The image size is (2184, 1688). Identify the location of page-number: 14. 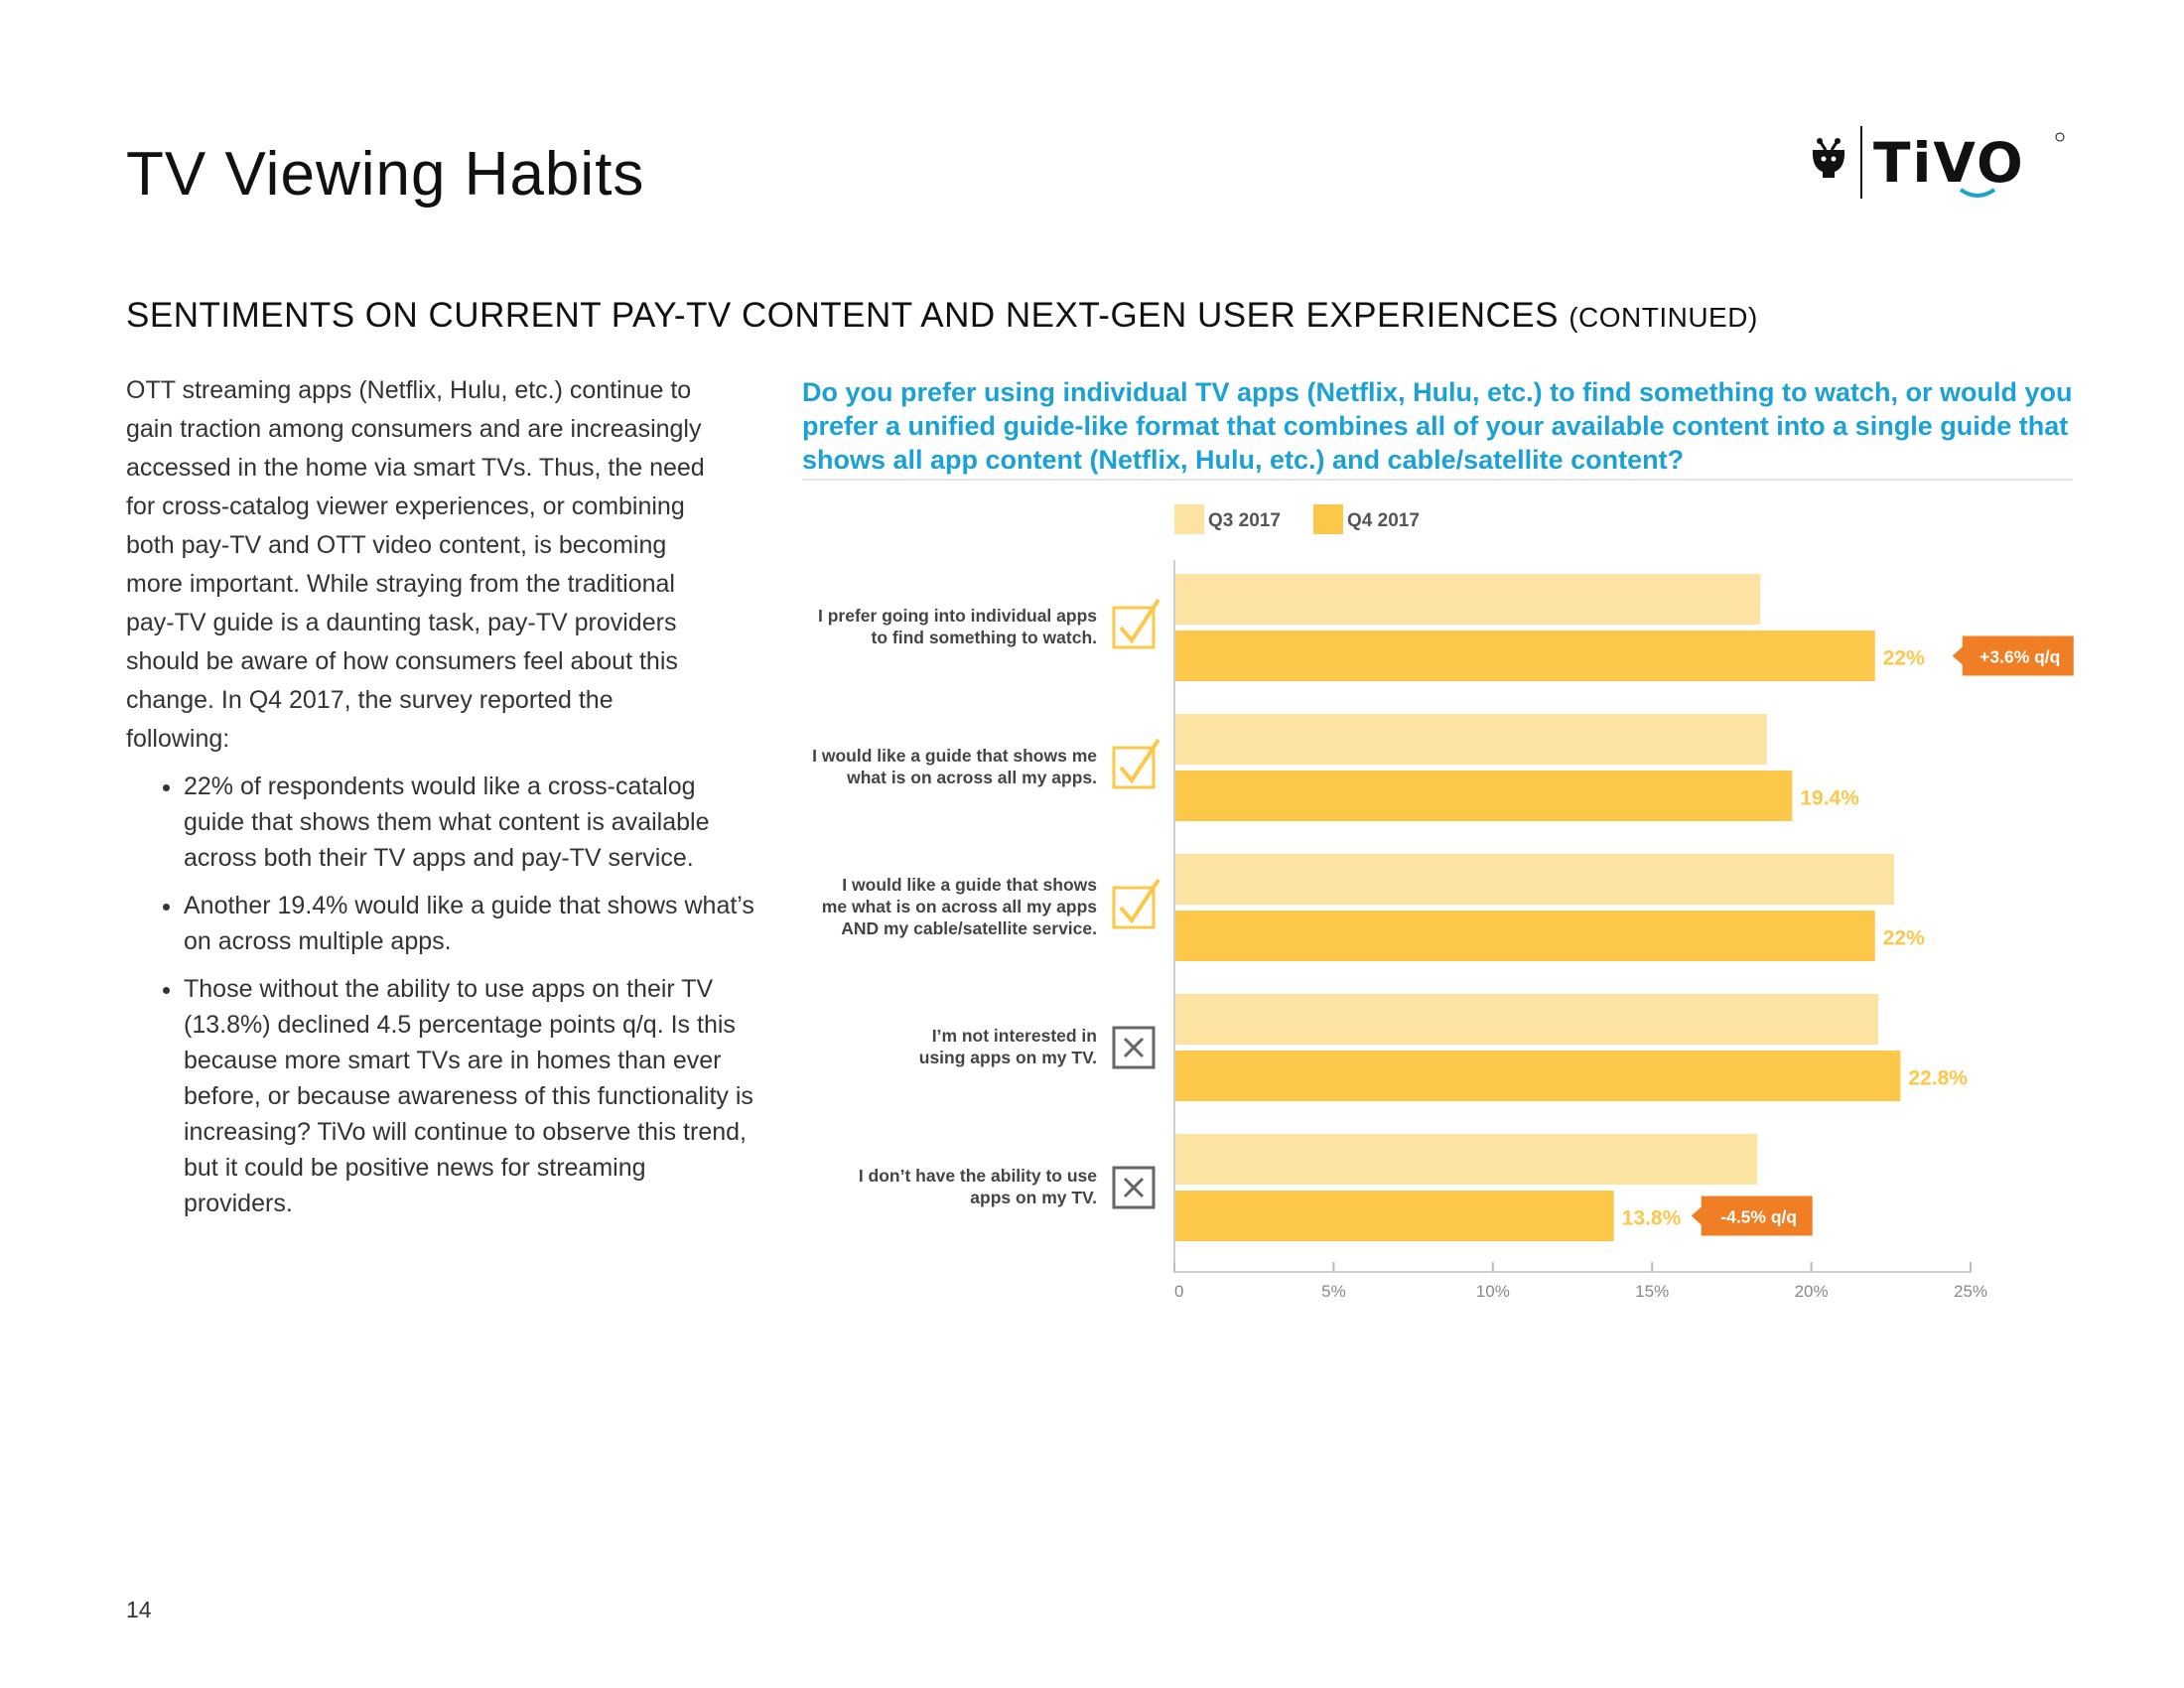
(139, 1609).